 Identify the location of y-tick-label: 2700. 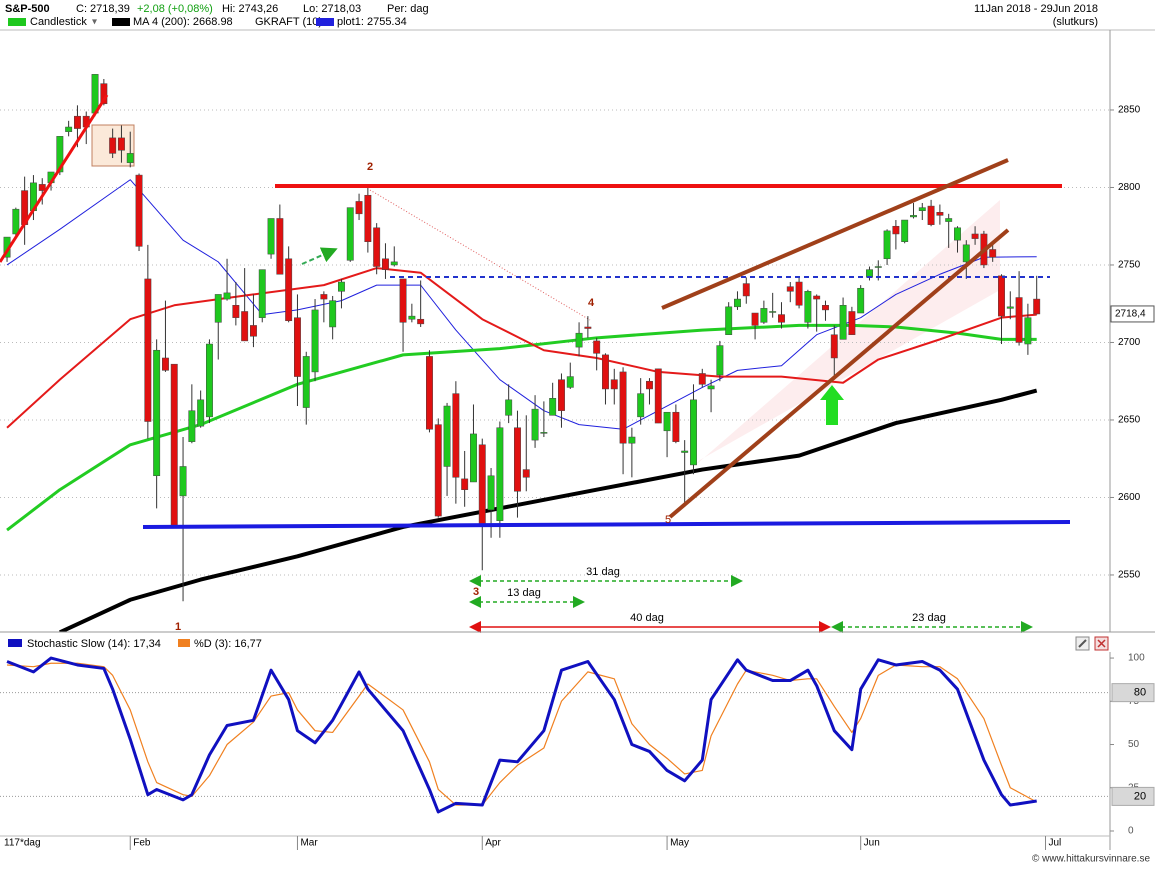
(1129, 342).